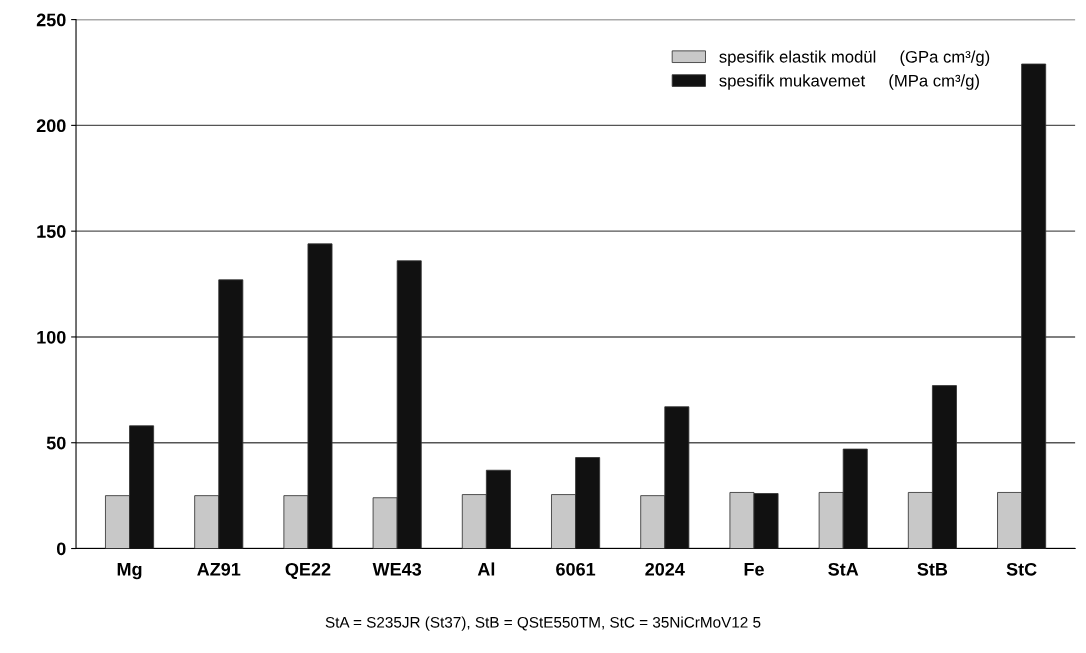  Describe the element at coordinates (51, 126) in the screenshot. I see `y-tick-label: 200` at that location.